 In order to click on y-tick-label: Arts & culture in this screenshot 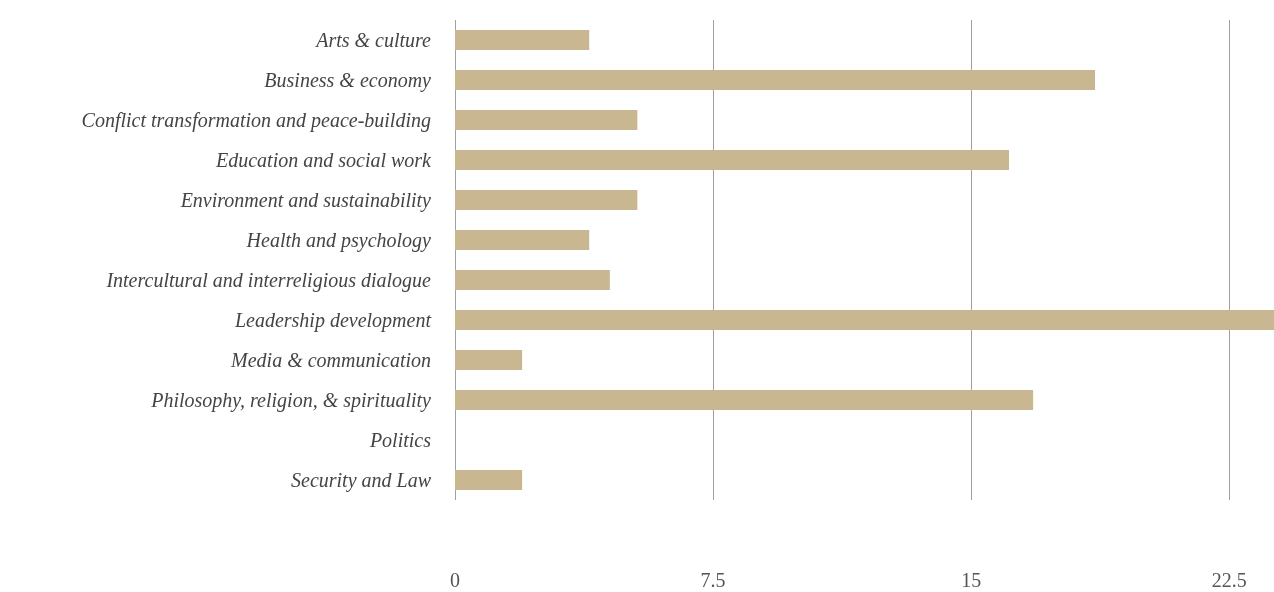, I will do `click(373, 40)`.